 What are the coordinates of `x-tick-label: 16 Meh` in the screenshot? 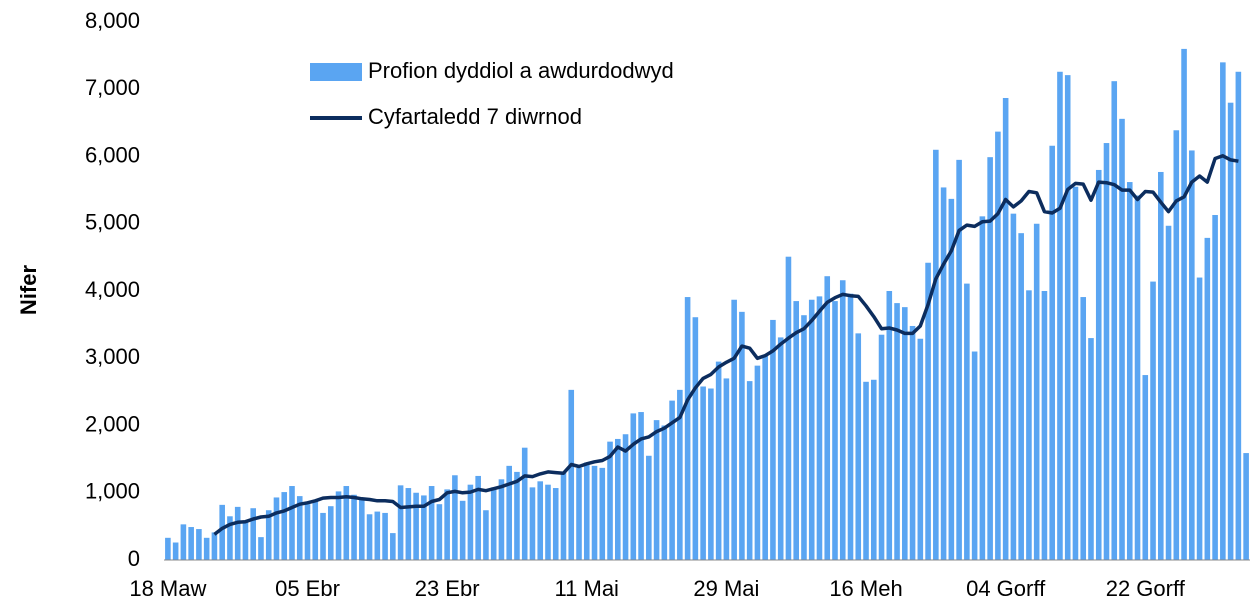 It's located at (865, 588).